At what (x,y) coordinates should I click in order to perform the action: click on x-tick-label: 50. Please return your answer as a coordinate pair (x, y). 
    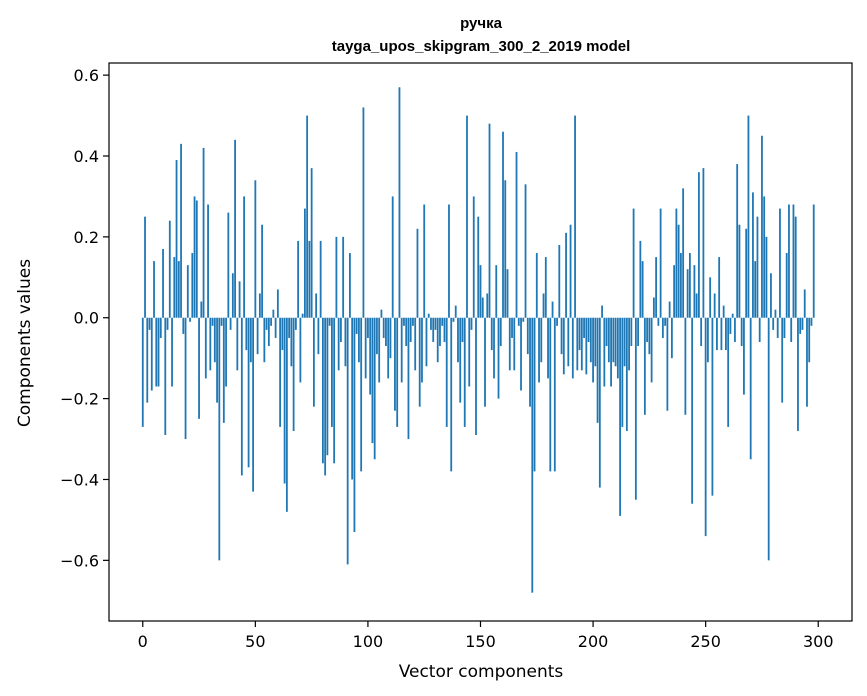
    Looking at the image, I should click on (255, 641).